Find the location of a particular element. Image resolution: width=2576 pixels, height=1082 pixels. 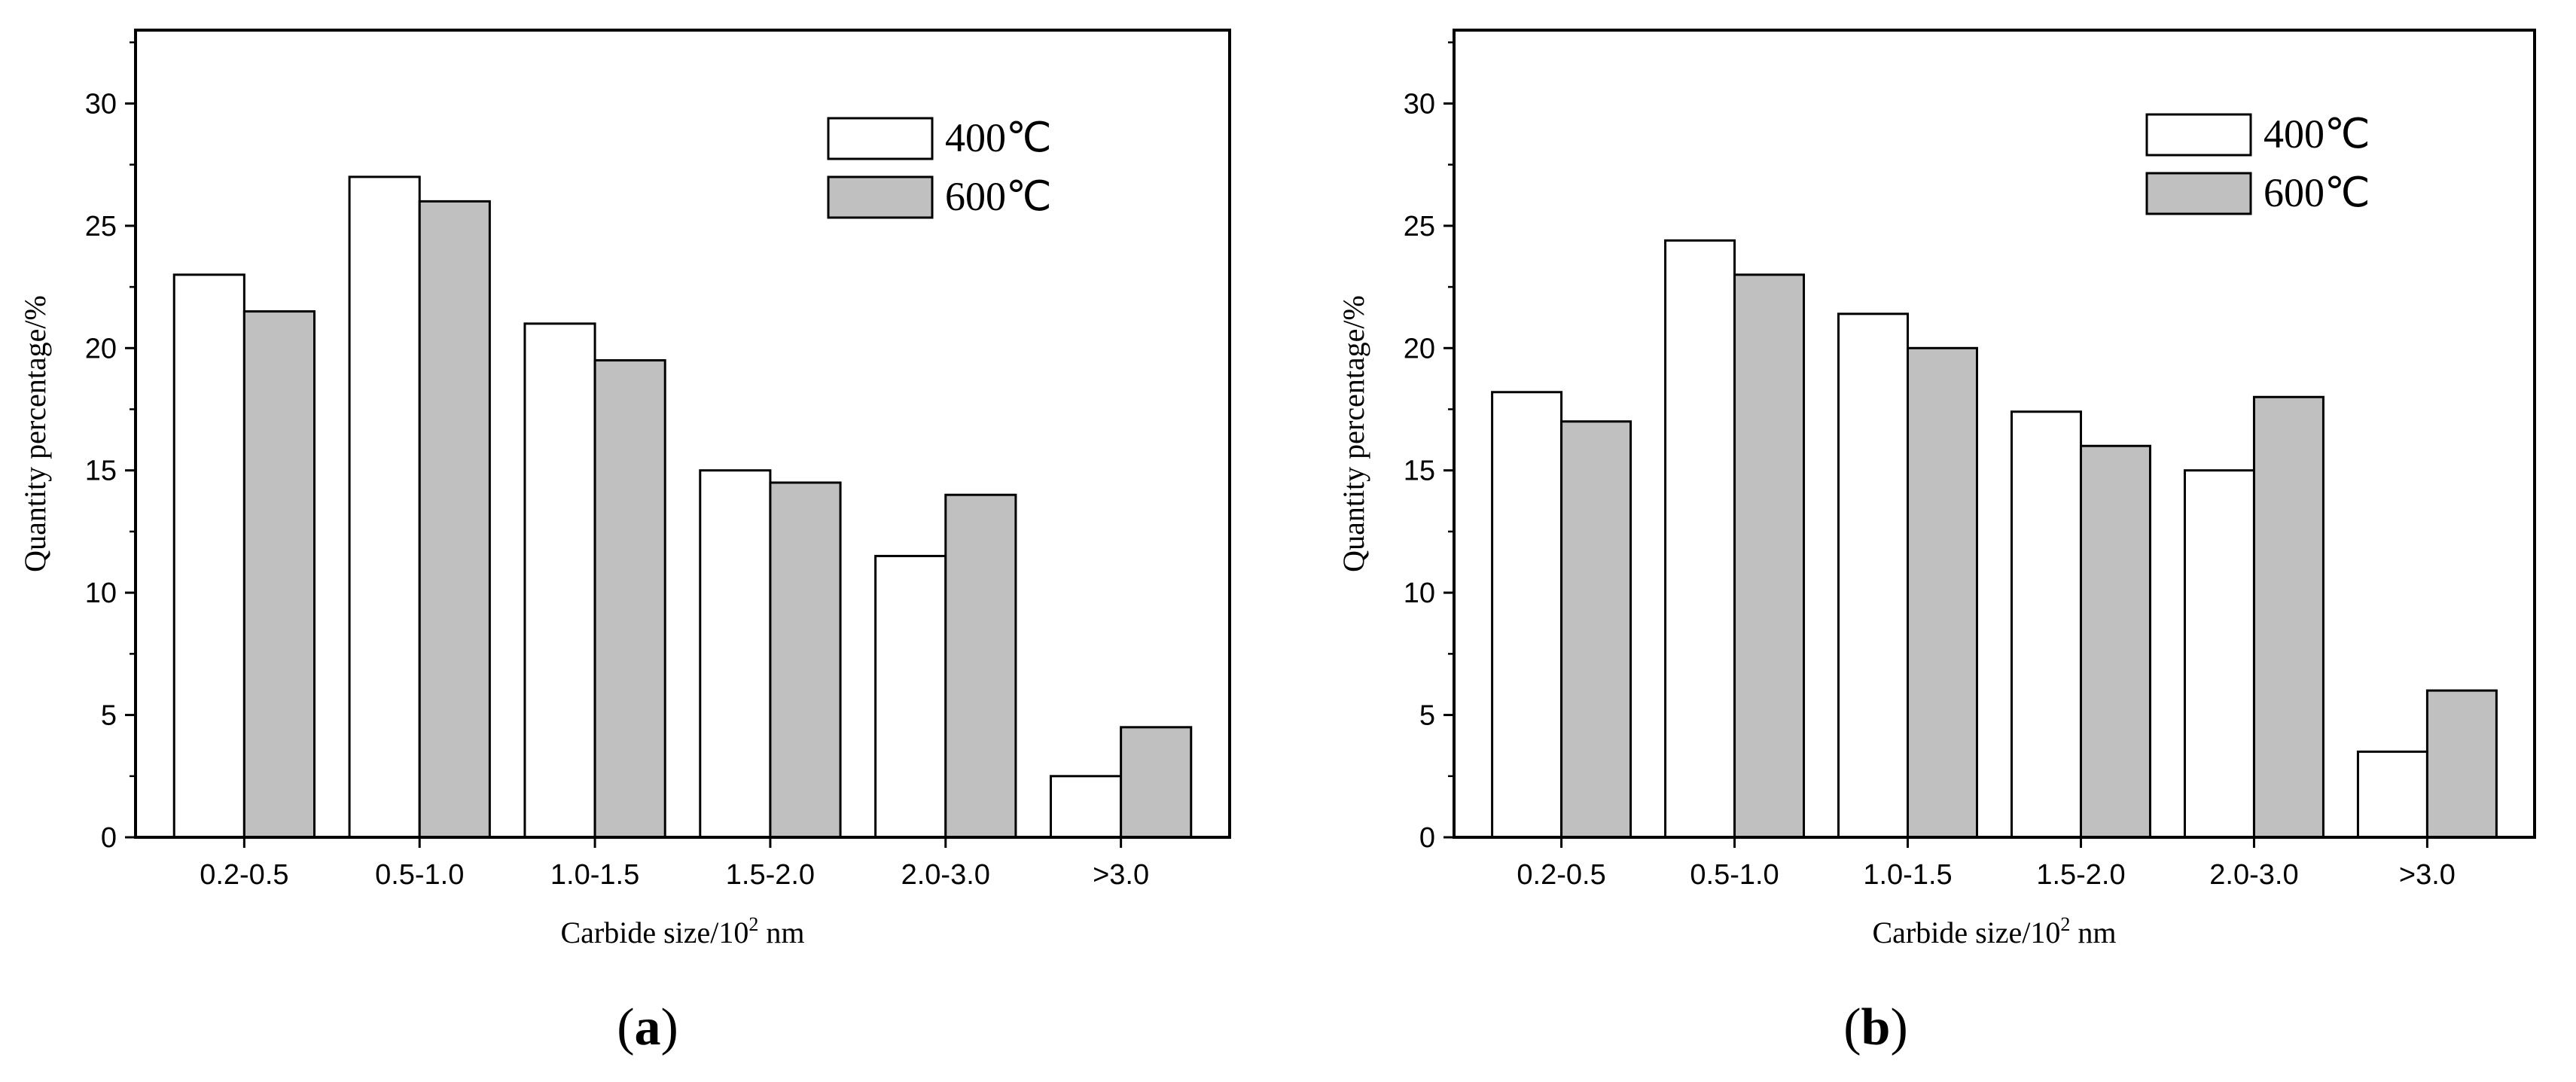

panel-caption-b: (b) is located at coordinates (1875, 1027).